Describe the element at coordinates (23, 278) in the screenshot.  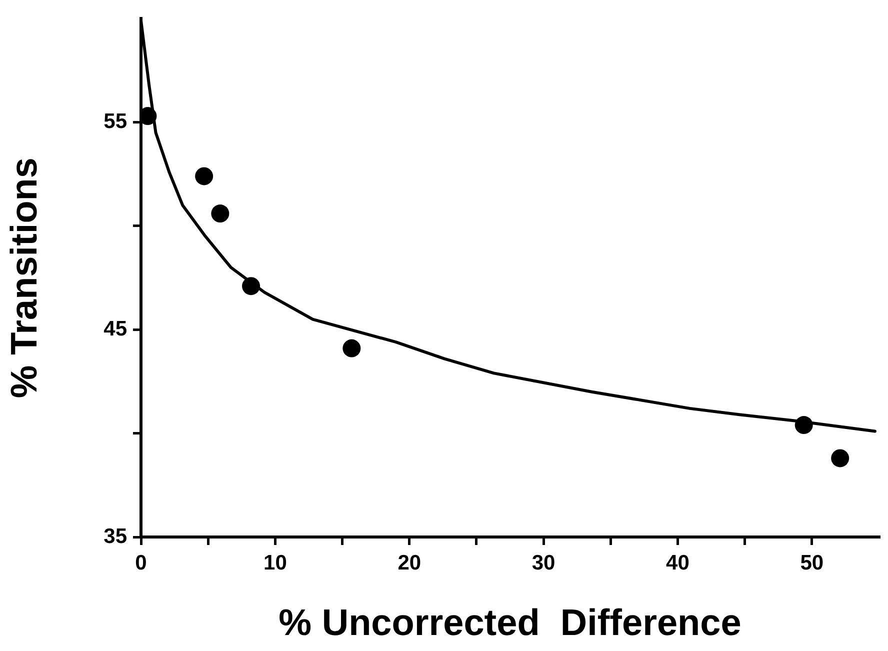
I see `y-axis-title: % Transitions` at that location.